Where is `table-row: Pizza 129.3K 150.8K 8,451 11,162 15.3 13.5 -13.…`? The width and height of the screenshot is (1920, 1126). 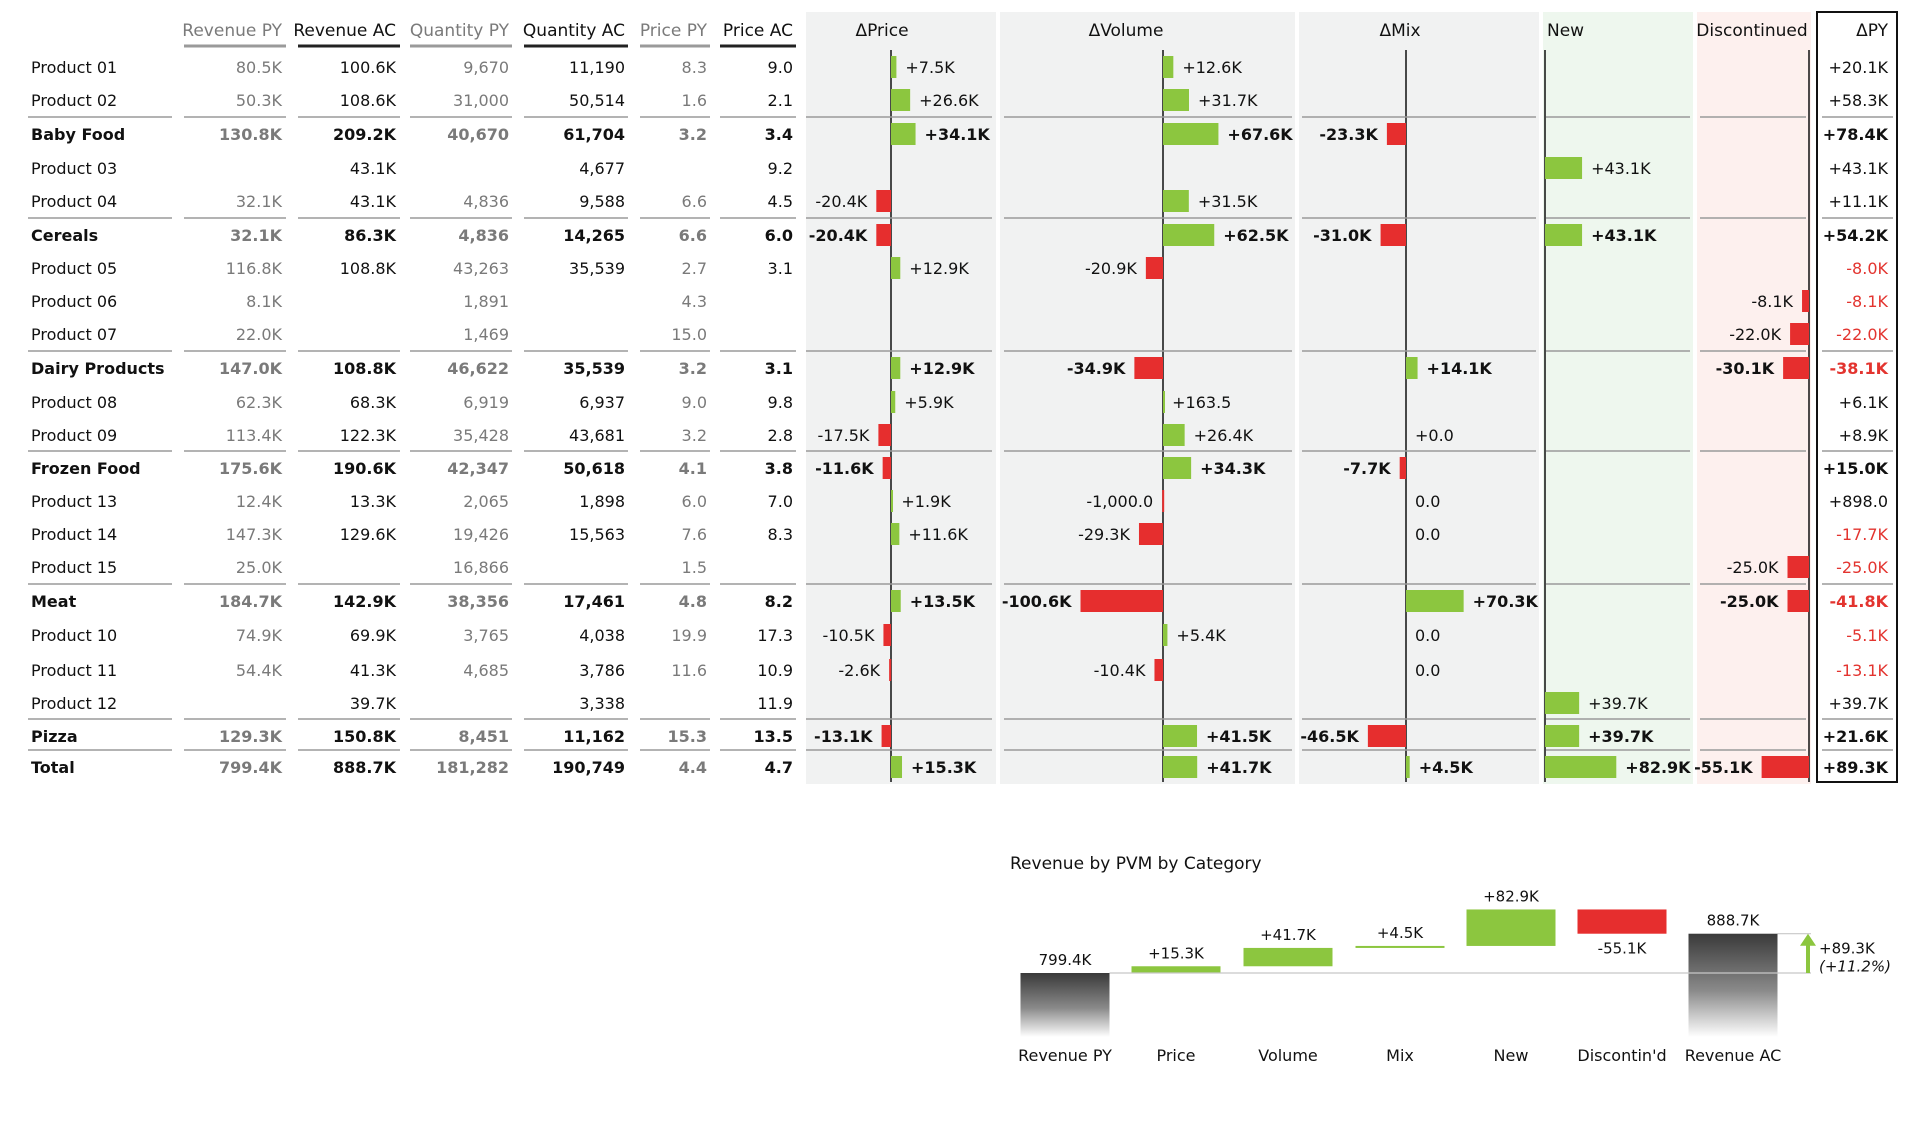 table-row: Pizza 129.3K 150.8K 8,451 11,162 15.3 13.5 -13.… is located at coordinates (960, 732).